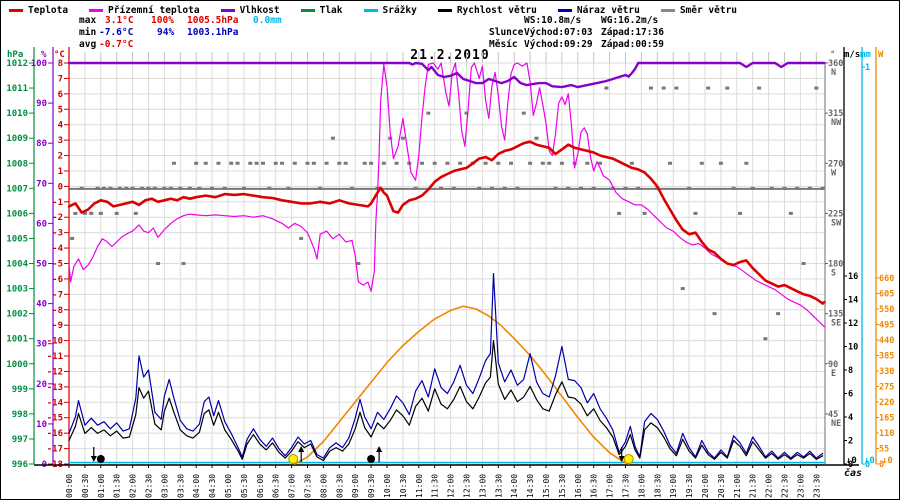  I want to click on svg-text: 12, so click(853, 324).